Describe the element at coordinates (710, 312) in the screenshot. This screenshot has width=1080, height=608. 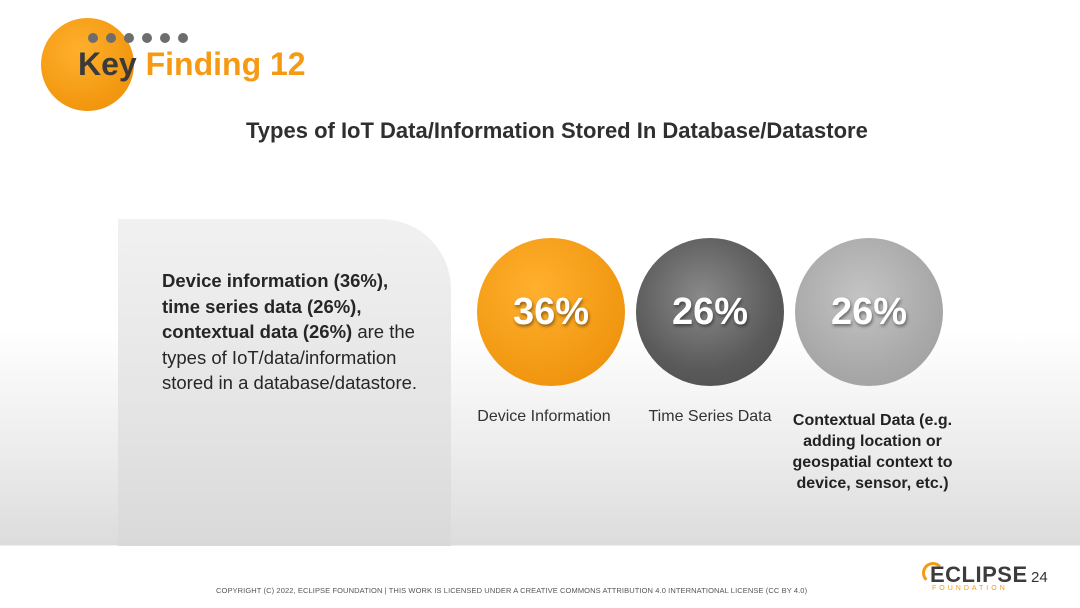
I see `stat-circle-time-series-data: 26%` at that location.